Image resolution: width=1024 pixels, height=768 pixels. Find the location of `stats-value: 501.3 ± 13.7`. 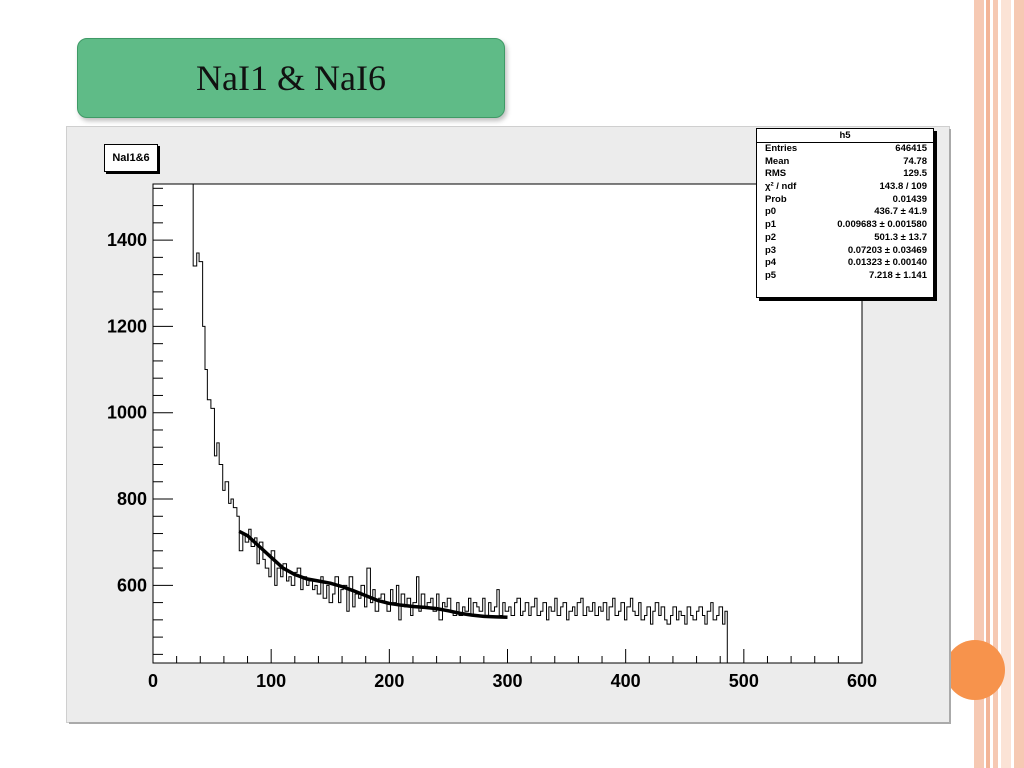

stats-value: 501.3 ± 13.7 is located at coordinates (900, 237).